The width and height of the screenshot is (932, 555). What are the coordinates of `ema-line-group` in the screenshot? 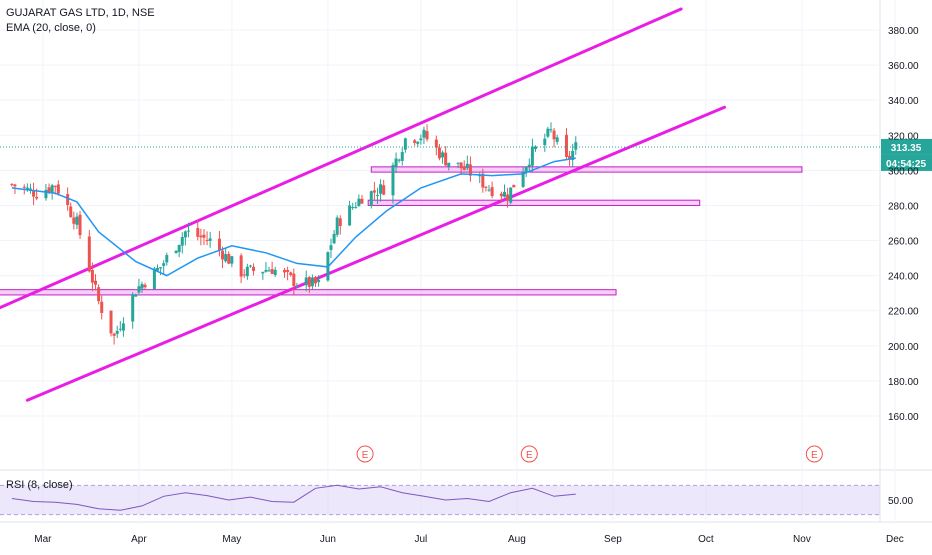 It's located at (293, 217).